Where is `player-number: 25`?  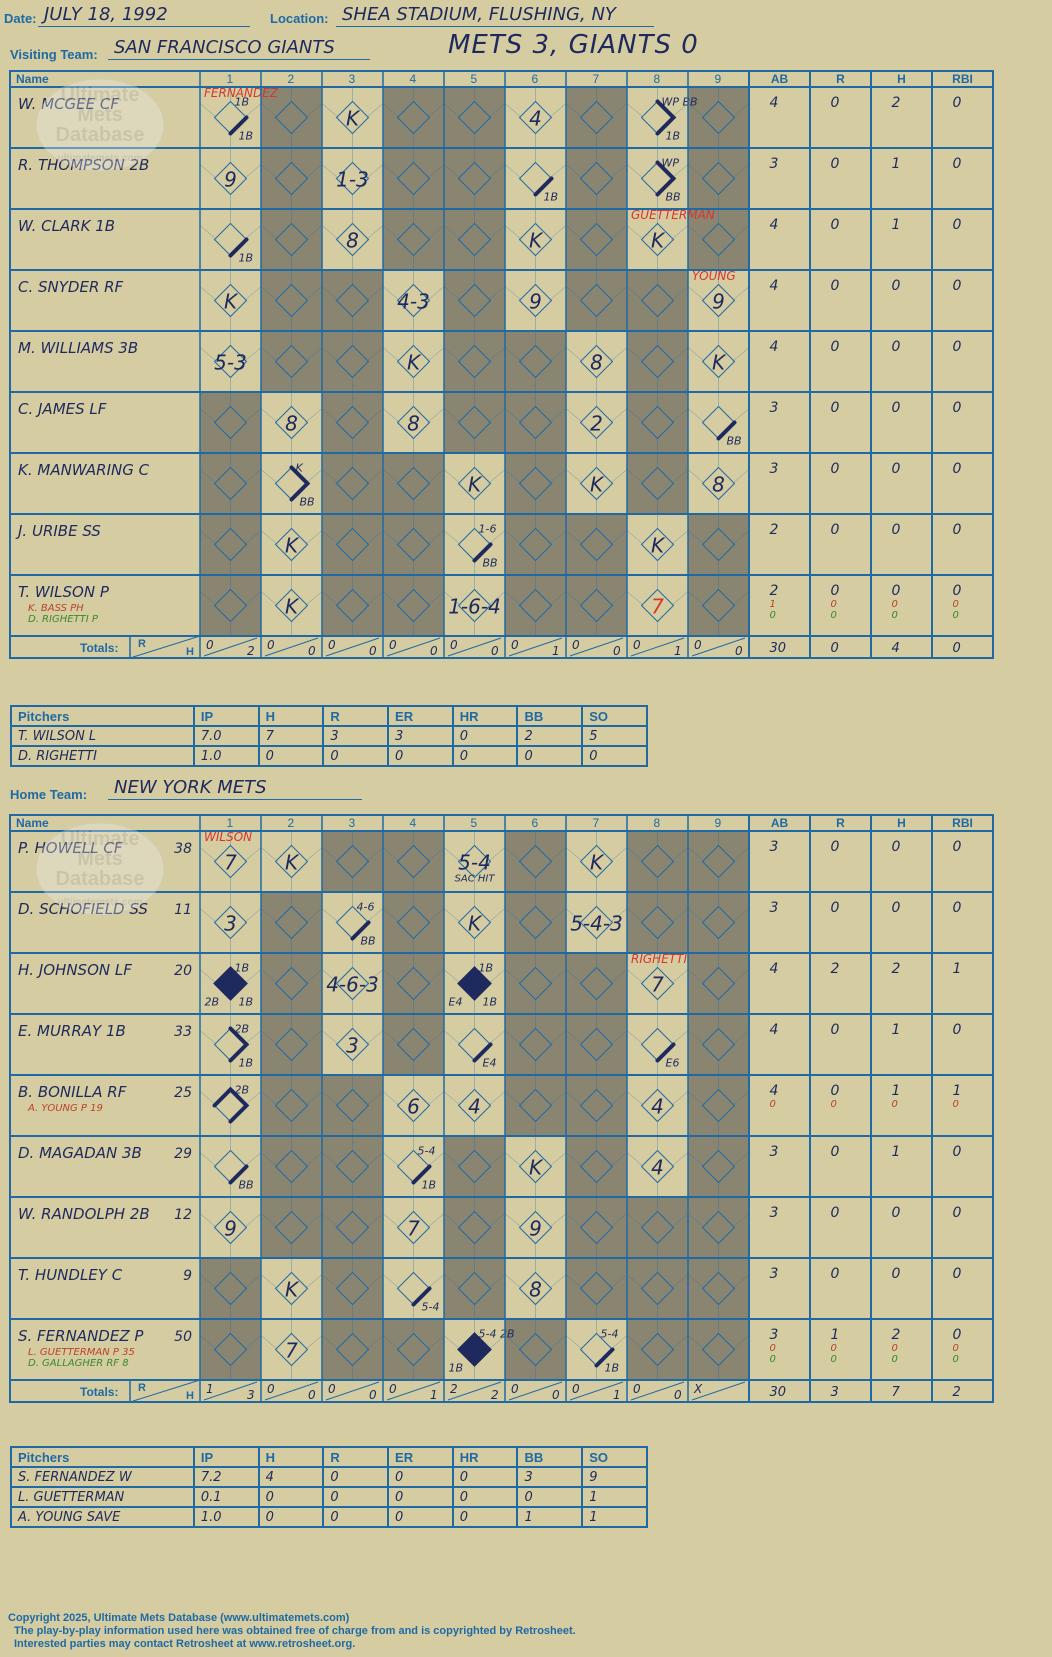
player-number: 25 is located at coordinates (183, 1093).